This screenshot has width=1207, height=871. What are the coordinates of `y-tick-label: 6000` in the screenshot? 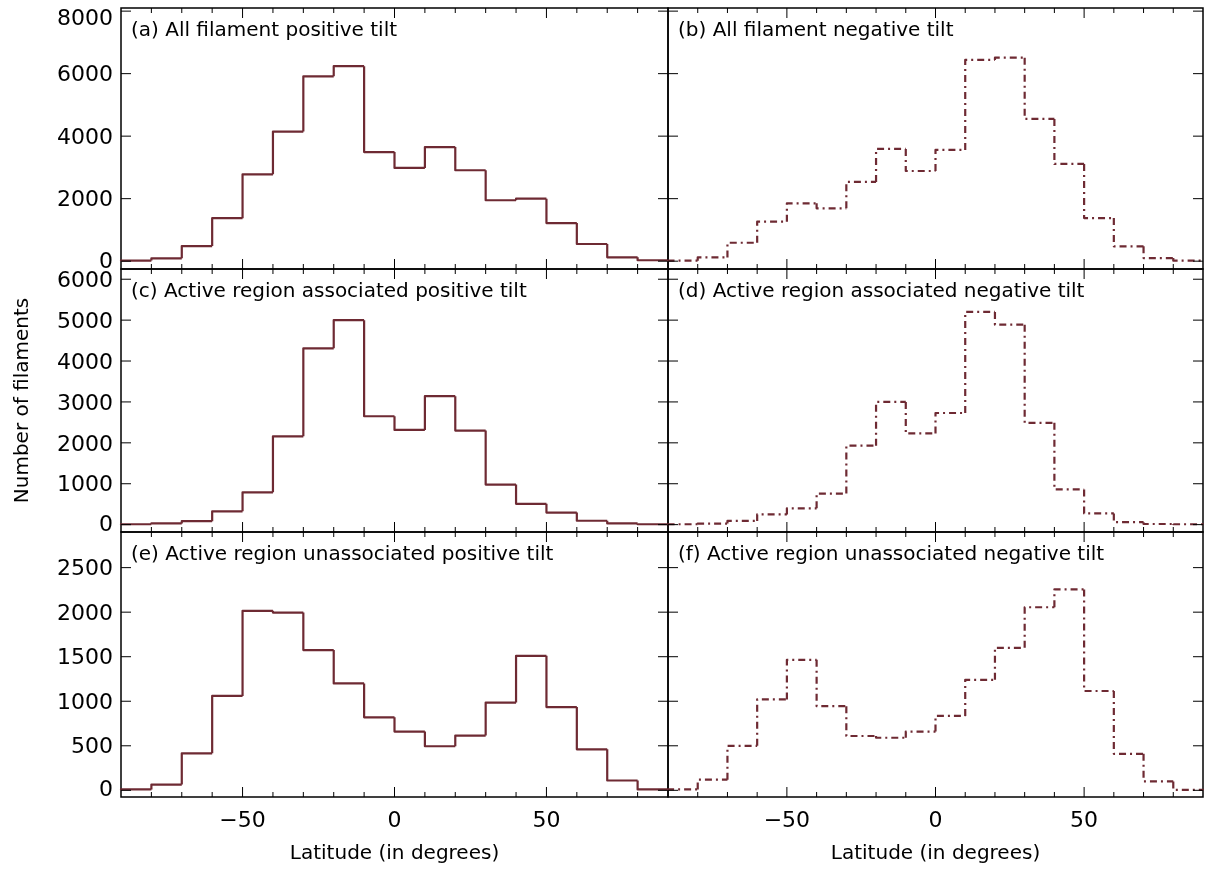 It's located at (85, 74).